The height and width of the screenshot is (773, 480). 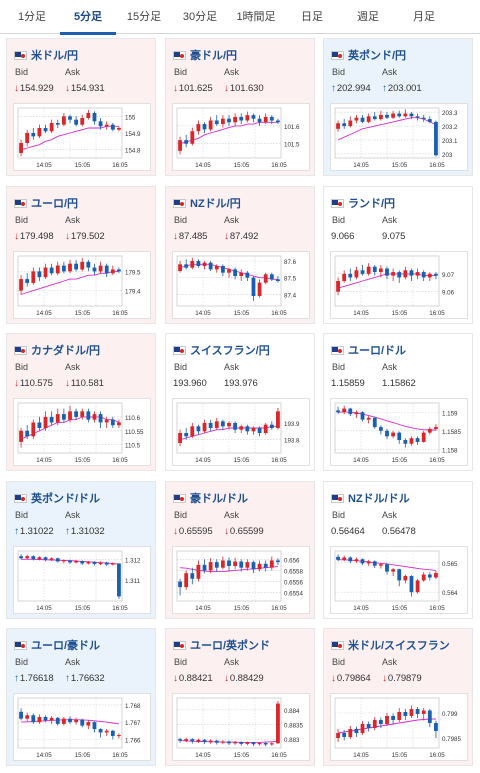 I want to click on price-chart: 101.6 101.5 14:05 15:05 16:05, so click(x=241, y=137).